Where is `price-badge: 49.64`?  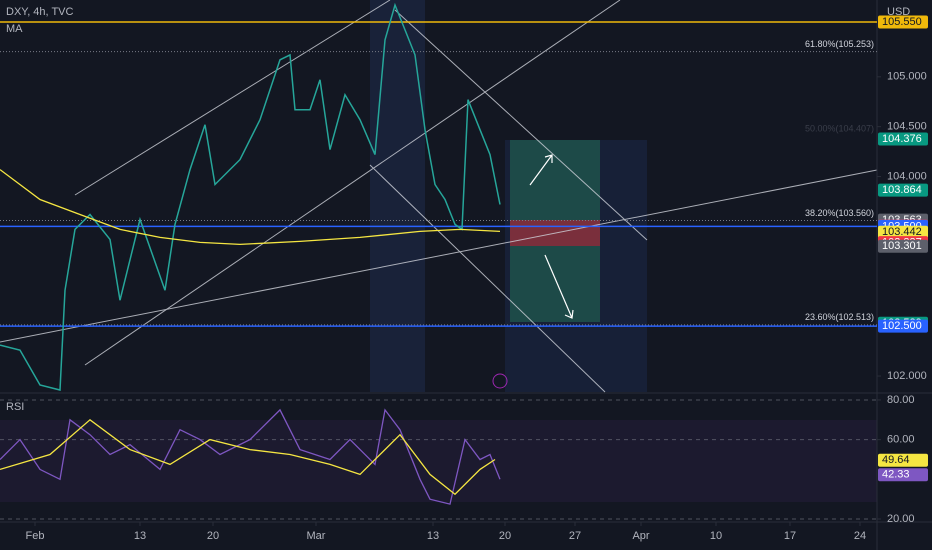 price-badge: 49.64 is located at coordinates (903, 460).